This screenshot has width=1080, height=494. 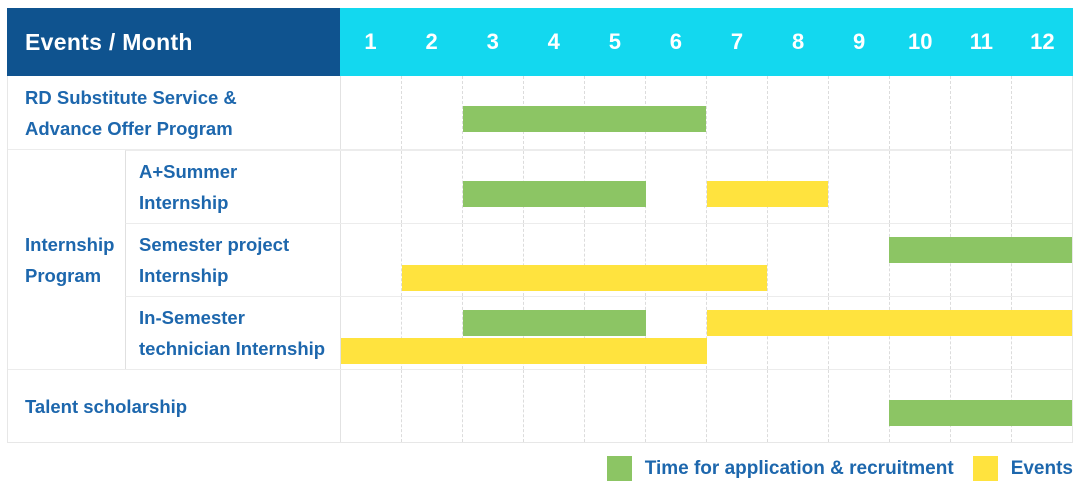 What do you see at coordinates (188, 171) in the screenshot?
I see `row-label-line: A+Summer` at bounding box center [188, 171].